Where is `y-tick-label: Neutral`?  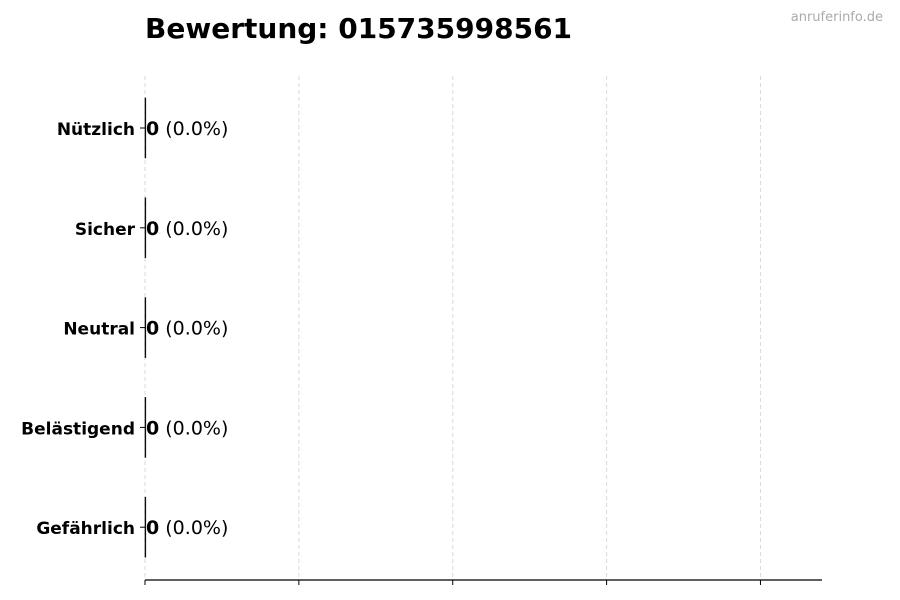 y-tick-label: Neutral is located at coordinates (99, 330).